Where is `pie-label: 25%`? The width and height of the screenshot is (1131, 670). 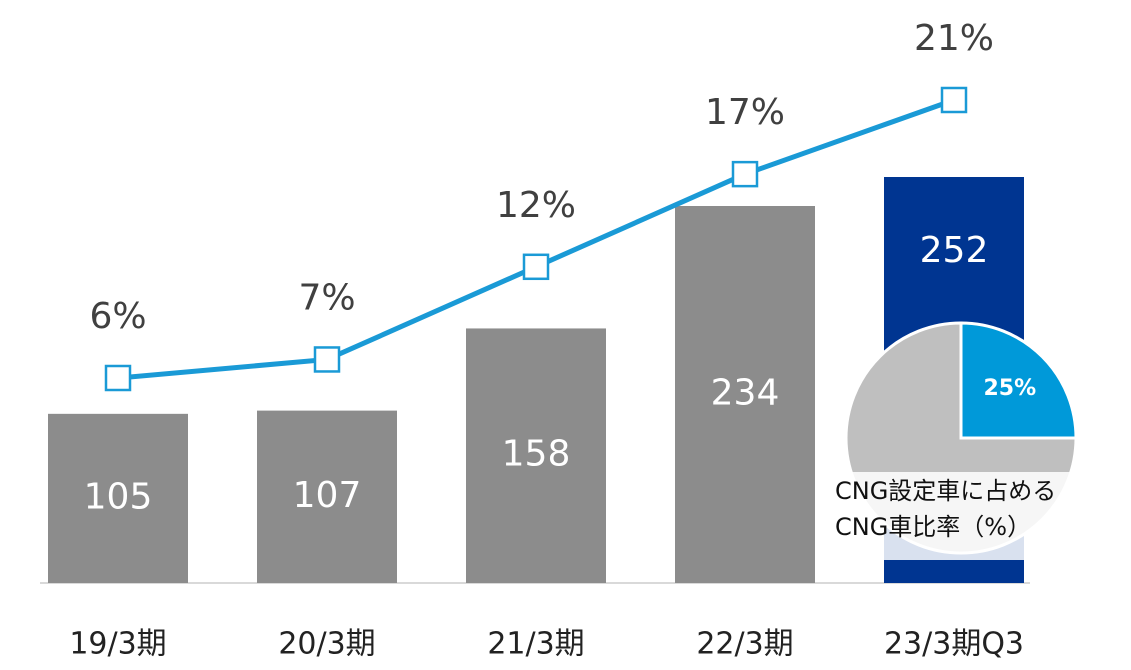 pie-label: 25% is located at coordinates (1009, 388).